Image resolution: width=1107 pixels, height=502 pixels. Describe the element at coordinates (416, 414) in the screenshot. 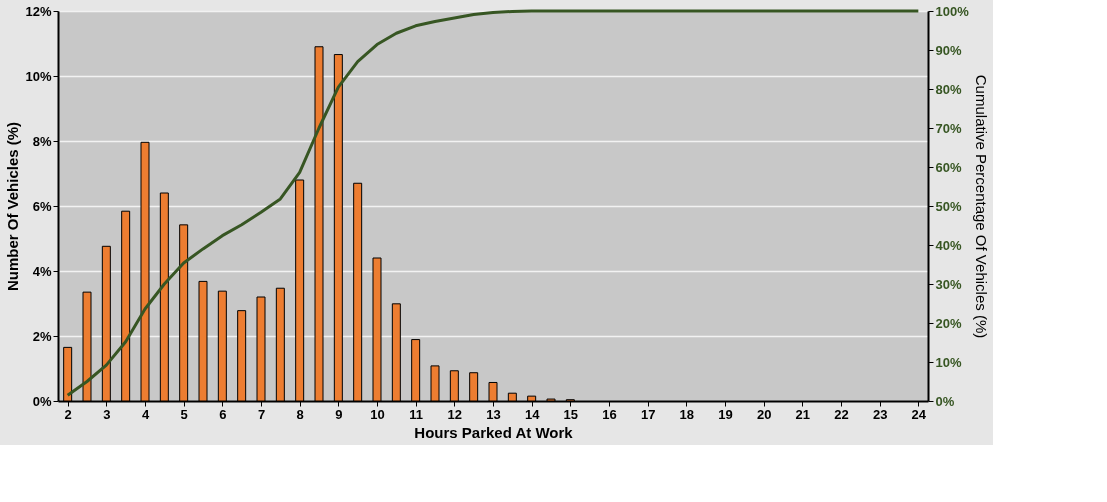

I see `x-tick-label: 11` at that location.